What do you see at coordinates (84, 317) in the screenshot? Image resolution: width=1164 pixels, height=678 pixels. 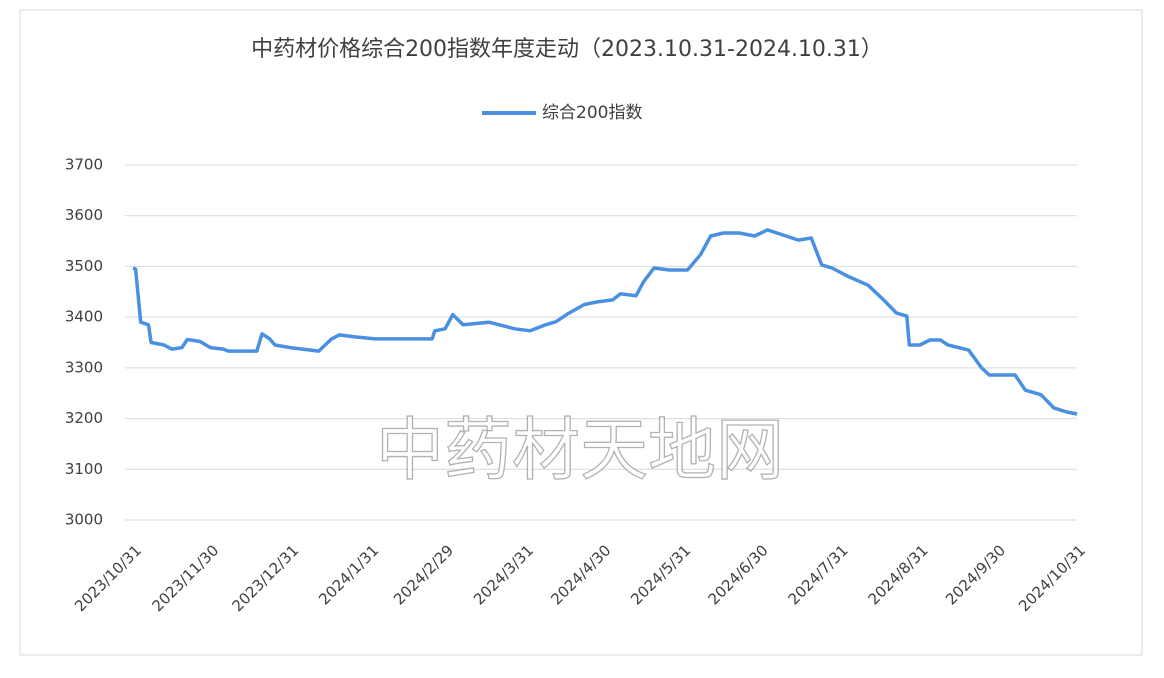 I see `y-tick-label: 3400` at bounding box center [84, 317].